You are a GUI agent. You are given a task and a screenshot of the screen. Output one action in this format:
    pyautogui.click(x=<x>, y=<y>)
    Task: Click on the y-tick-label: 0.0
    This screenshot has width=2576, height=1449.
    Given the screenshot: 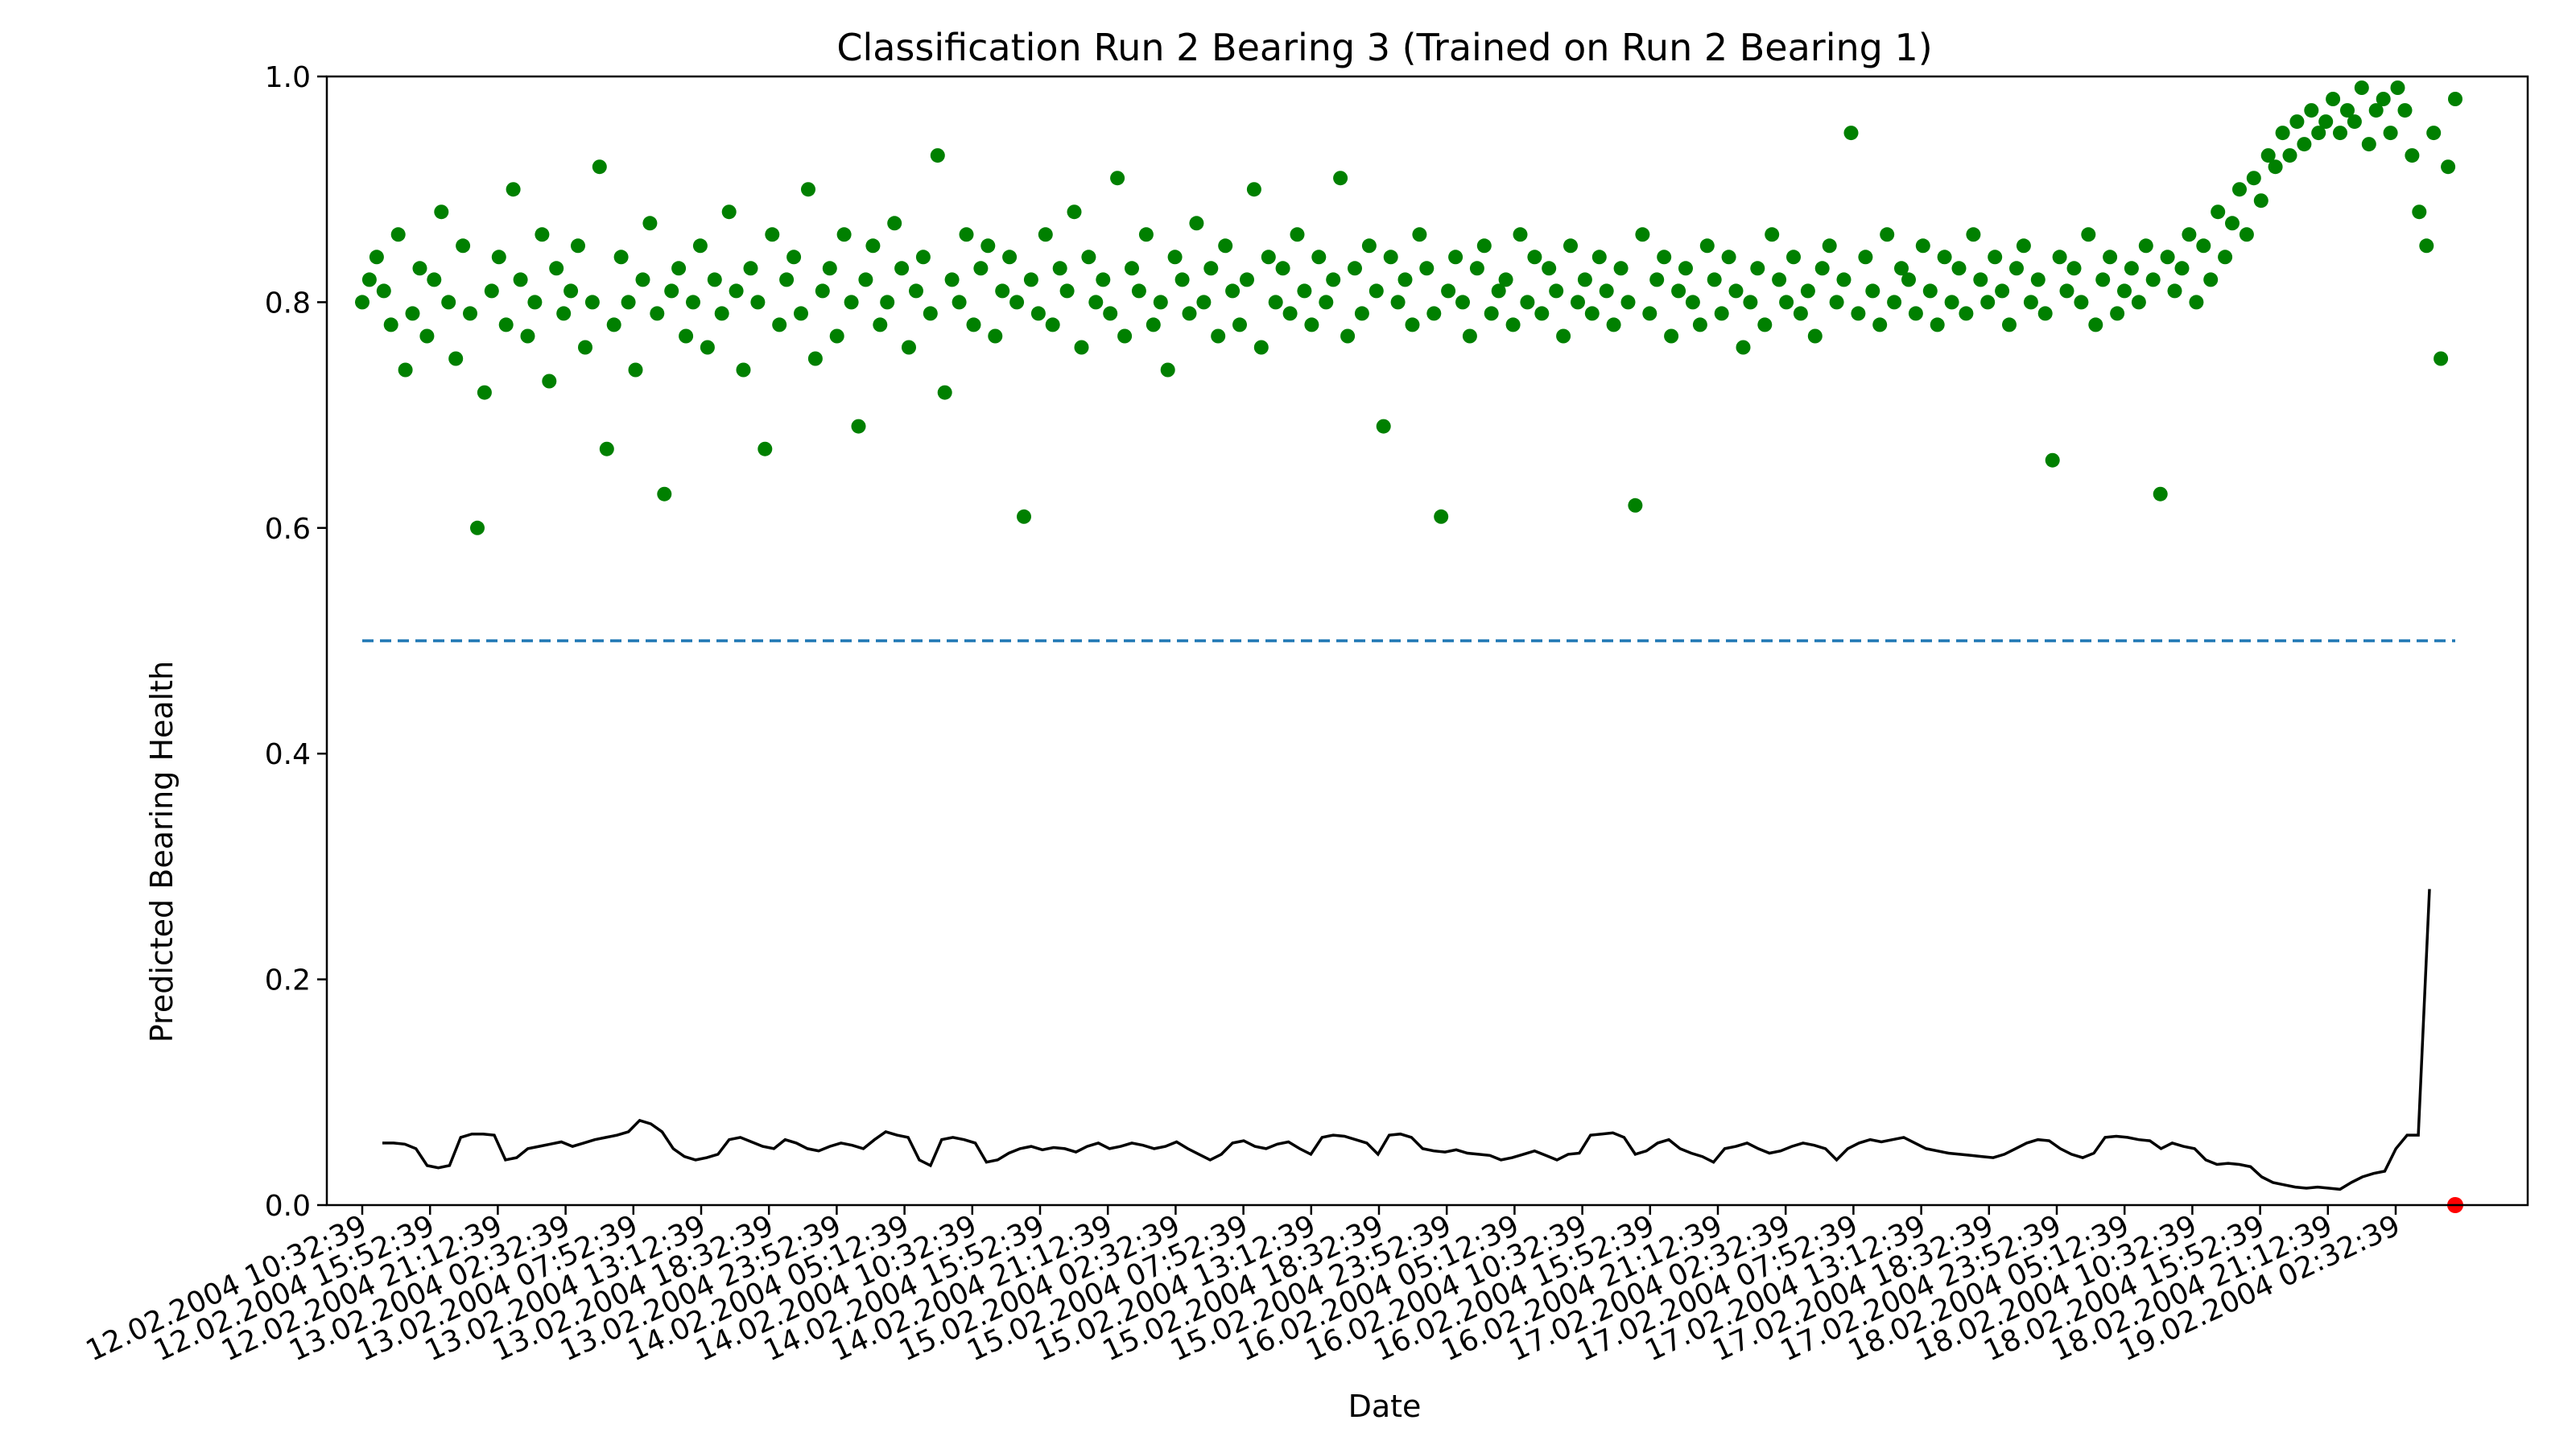 What is the action you would take?
    pyautogui.click(x=288, y=1206)
    